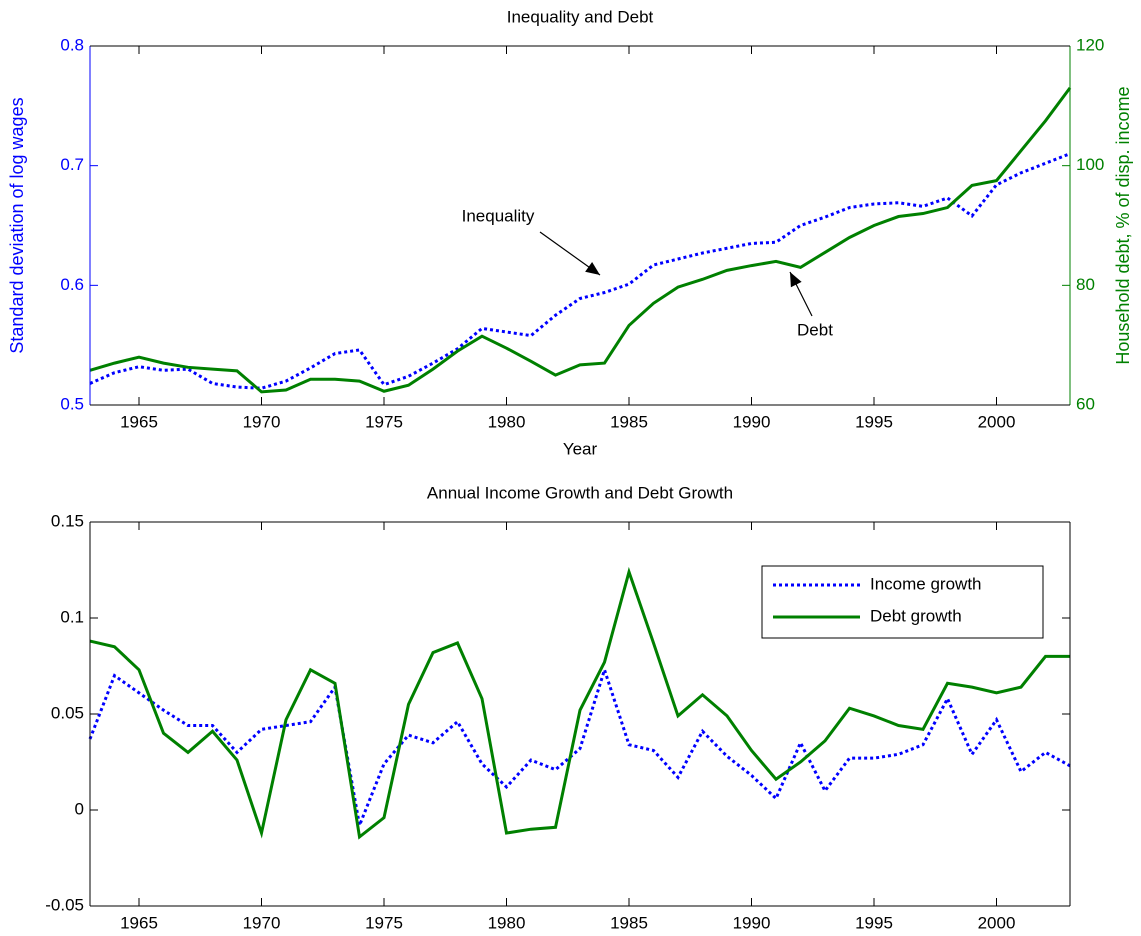  I want to click on annotation: Debt, so click(815, 329).